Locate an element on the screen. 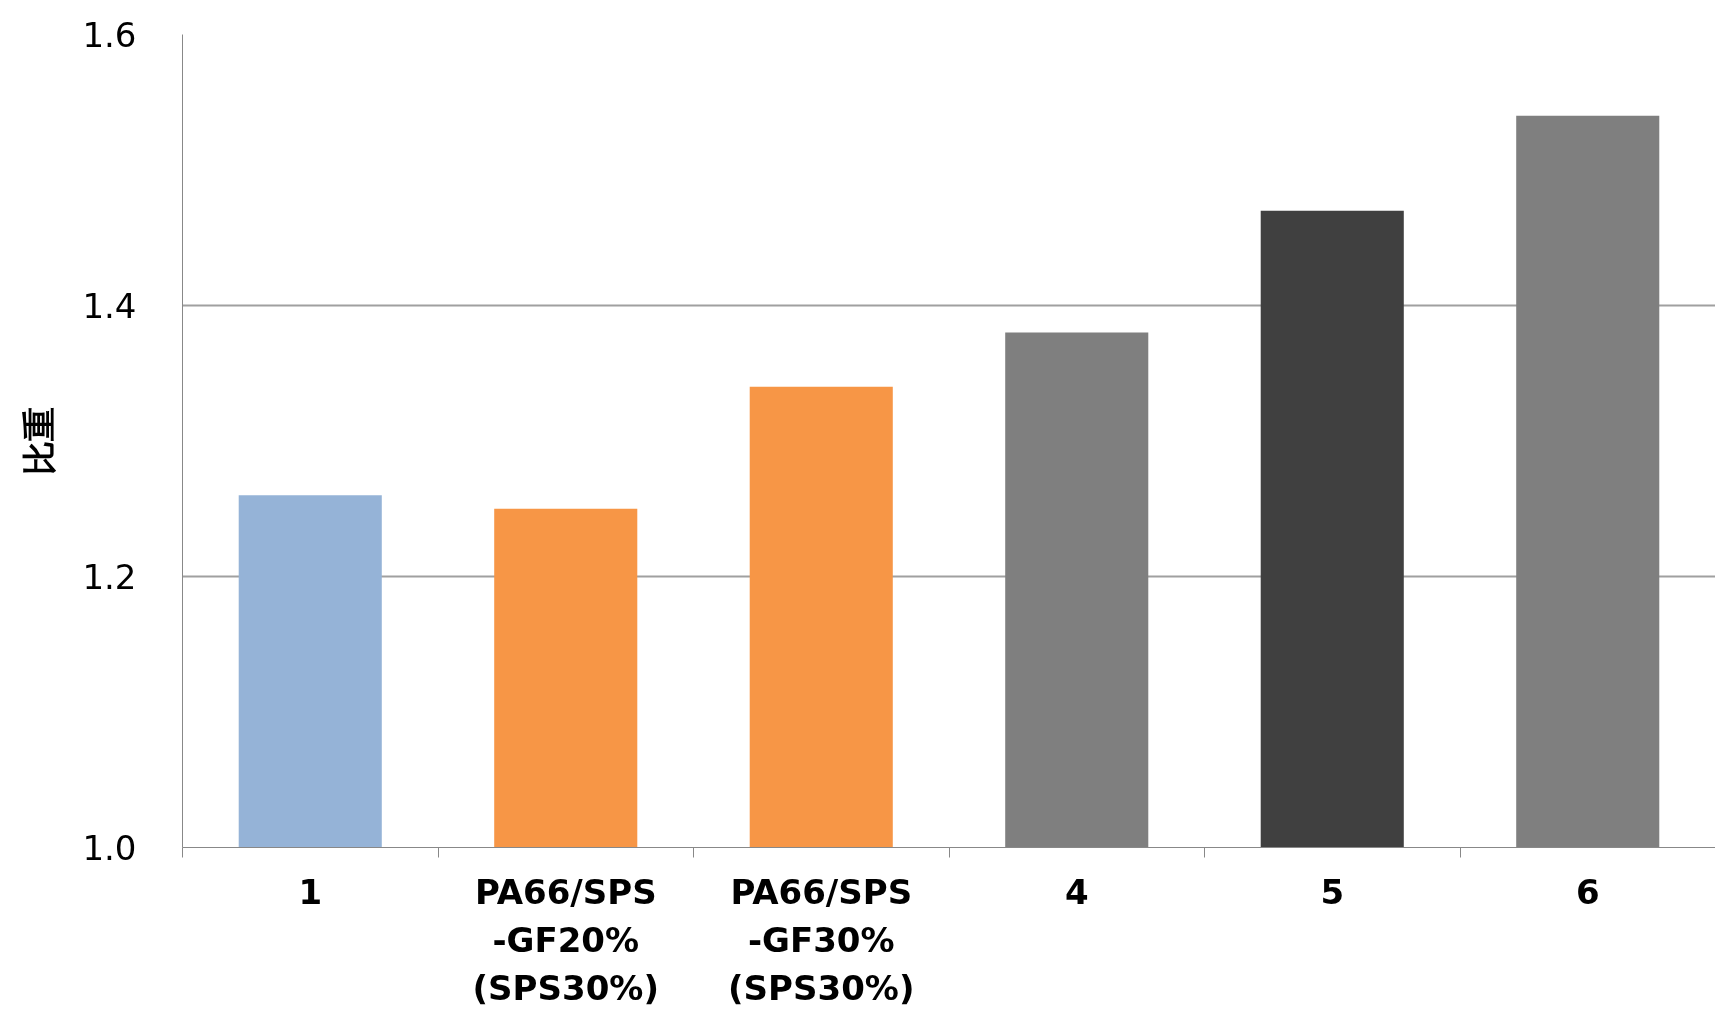 The height and width of the screenshot is (1010, 1715). y-tick-label: 1.6 is located at coordinates (109, 35).